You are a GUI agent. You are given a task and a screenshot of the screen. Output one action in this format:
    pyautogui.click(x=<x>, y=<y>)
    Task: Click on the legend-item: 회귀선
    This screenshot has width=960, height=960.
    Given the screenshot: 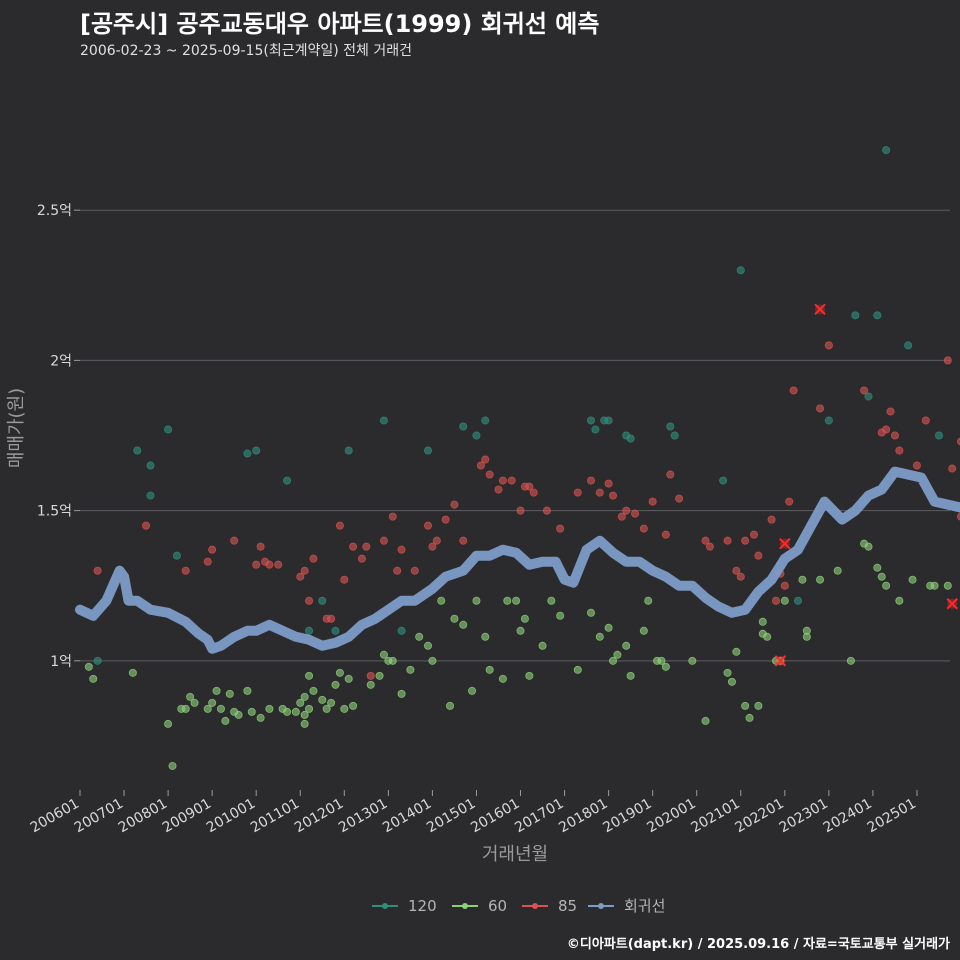 What is the action you would take?
    pyautogui.click(x=626, y=906)
    